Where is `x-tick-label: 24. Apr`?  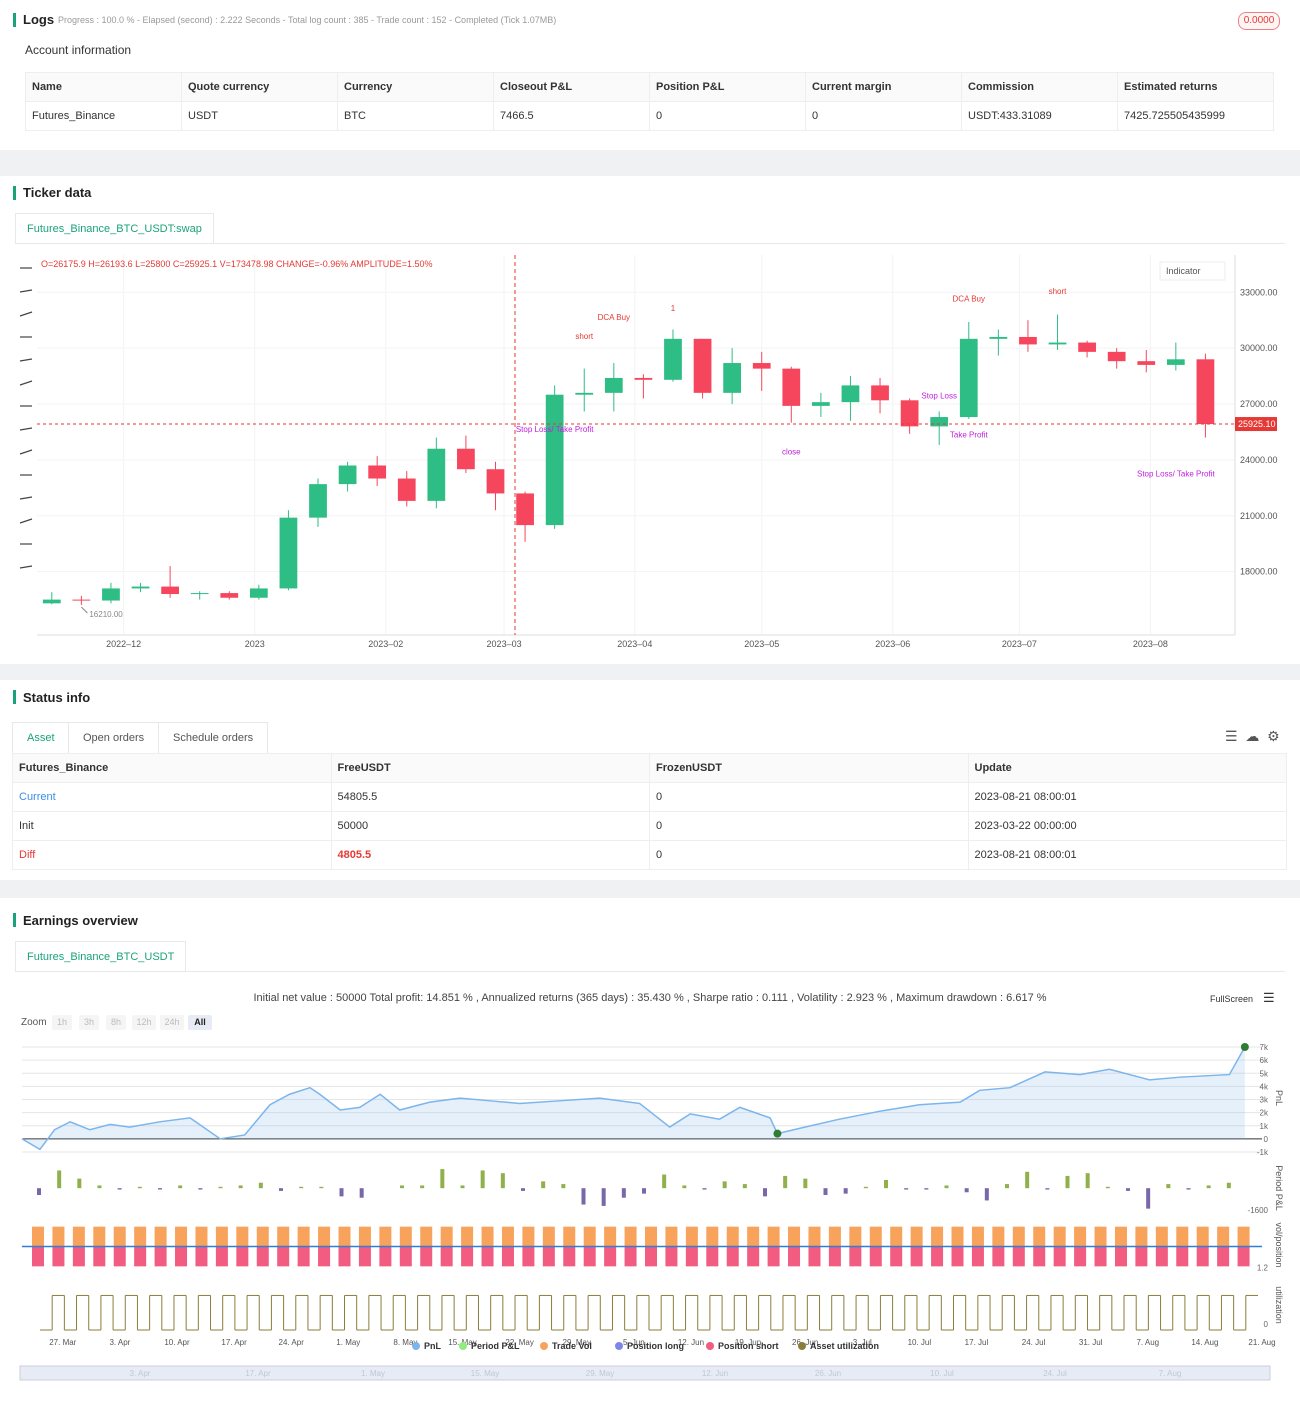
x-tick-label: 24. Apr is located at coordinates (292, 1342).